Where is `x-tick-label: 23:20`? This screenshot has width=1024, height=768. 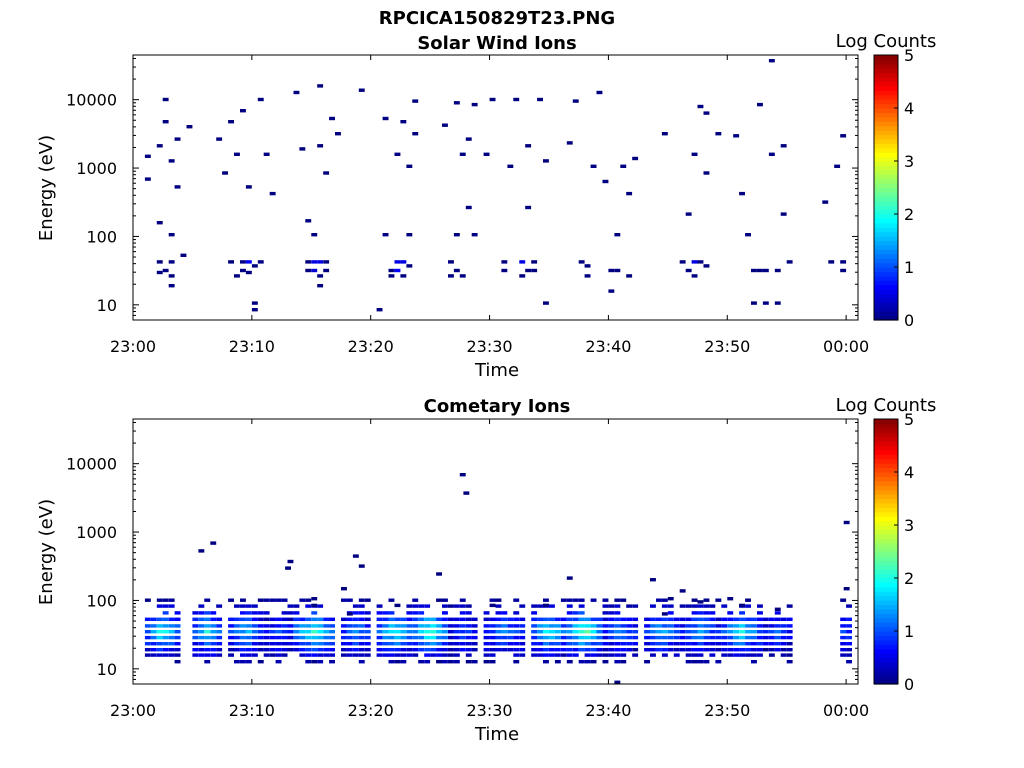
x-tick-label: 23:20 is located at coordinates (371, 710).